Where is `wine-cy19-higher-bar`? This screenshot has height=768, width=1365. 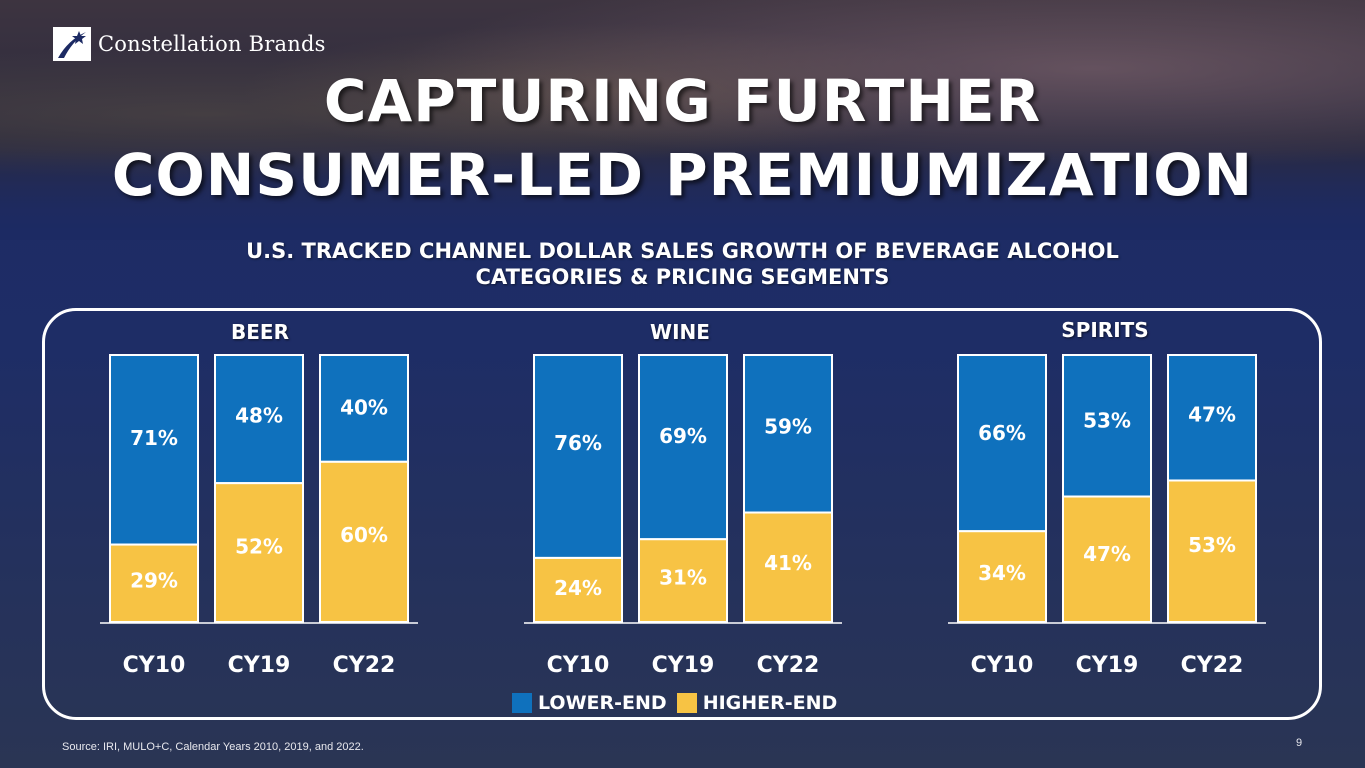
wine-cy19-higher-bar is located at coordinates (683, 580).